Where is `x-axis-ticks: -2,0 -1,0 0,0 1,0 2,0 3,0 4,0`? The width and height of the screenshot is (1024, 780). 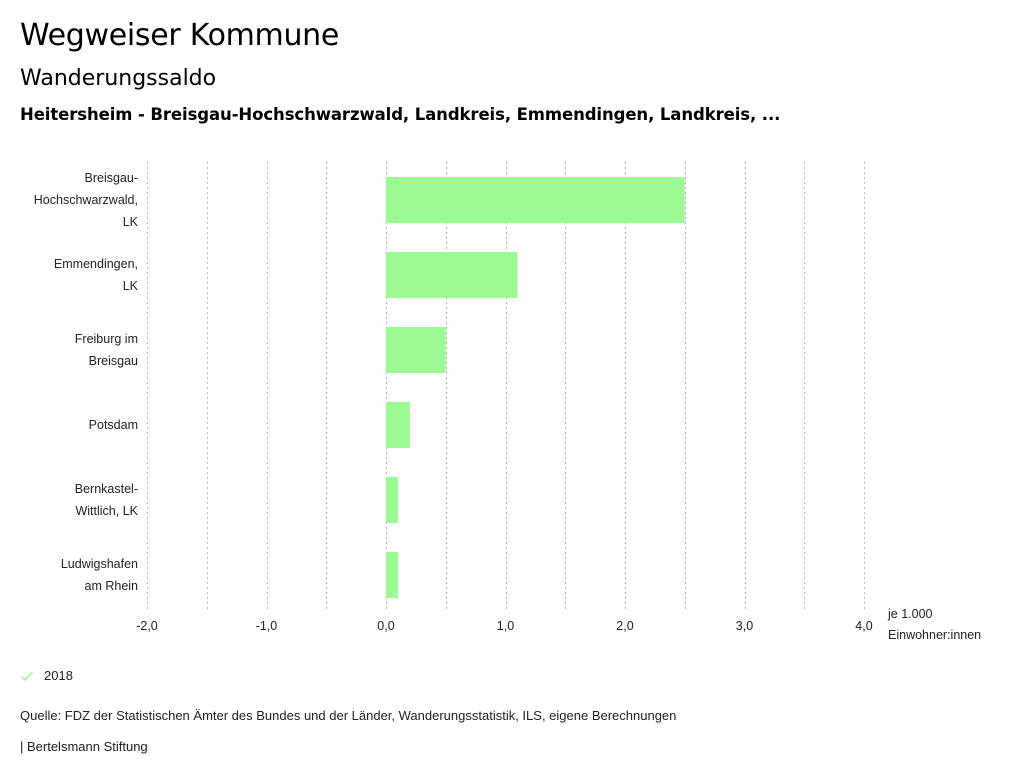 x-axis-ticks: -2,0 -1,0 0,0 1,0 2,0 3,0 4,0 is located at coordinates (504, 626).